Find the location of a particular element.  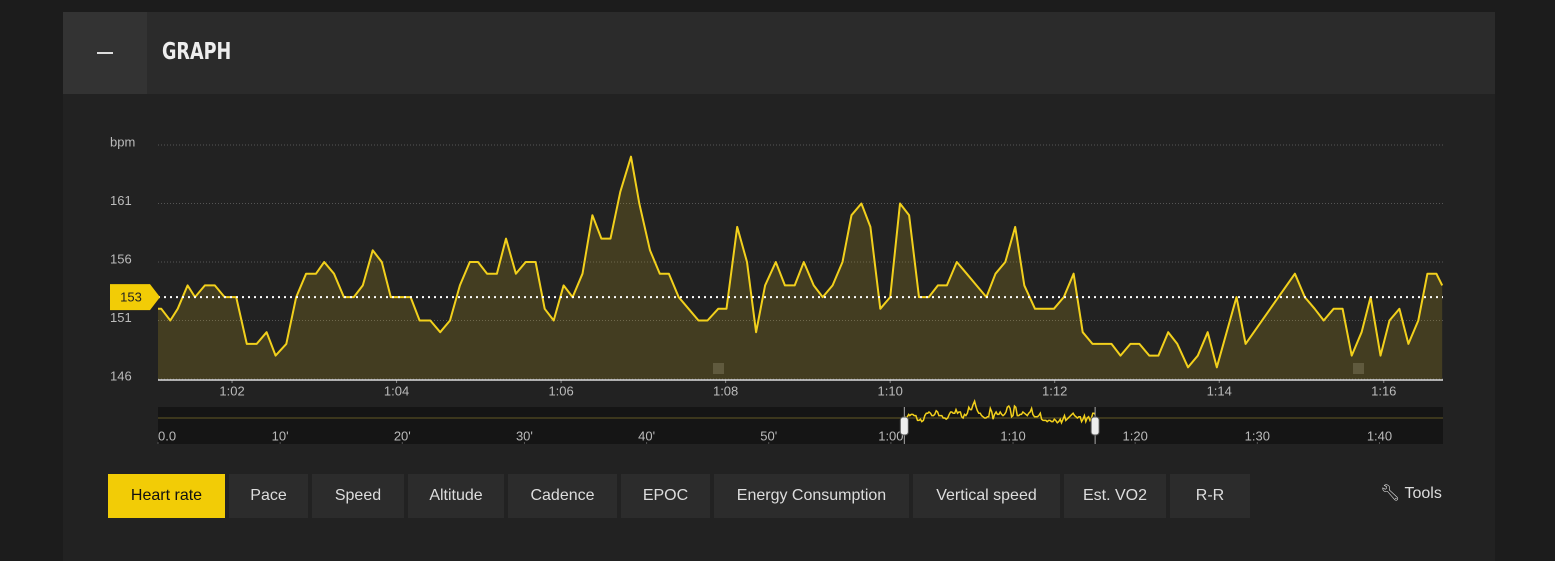

tab: Heart rate is located at coordinates (166, 496).